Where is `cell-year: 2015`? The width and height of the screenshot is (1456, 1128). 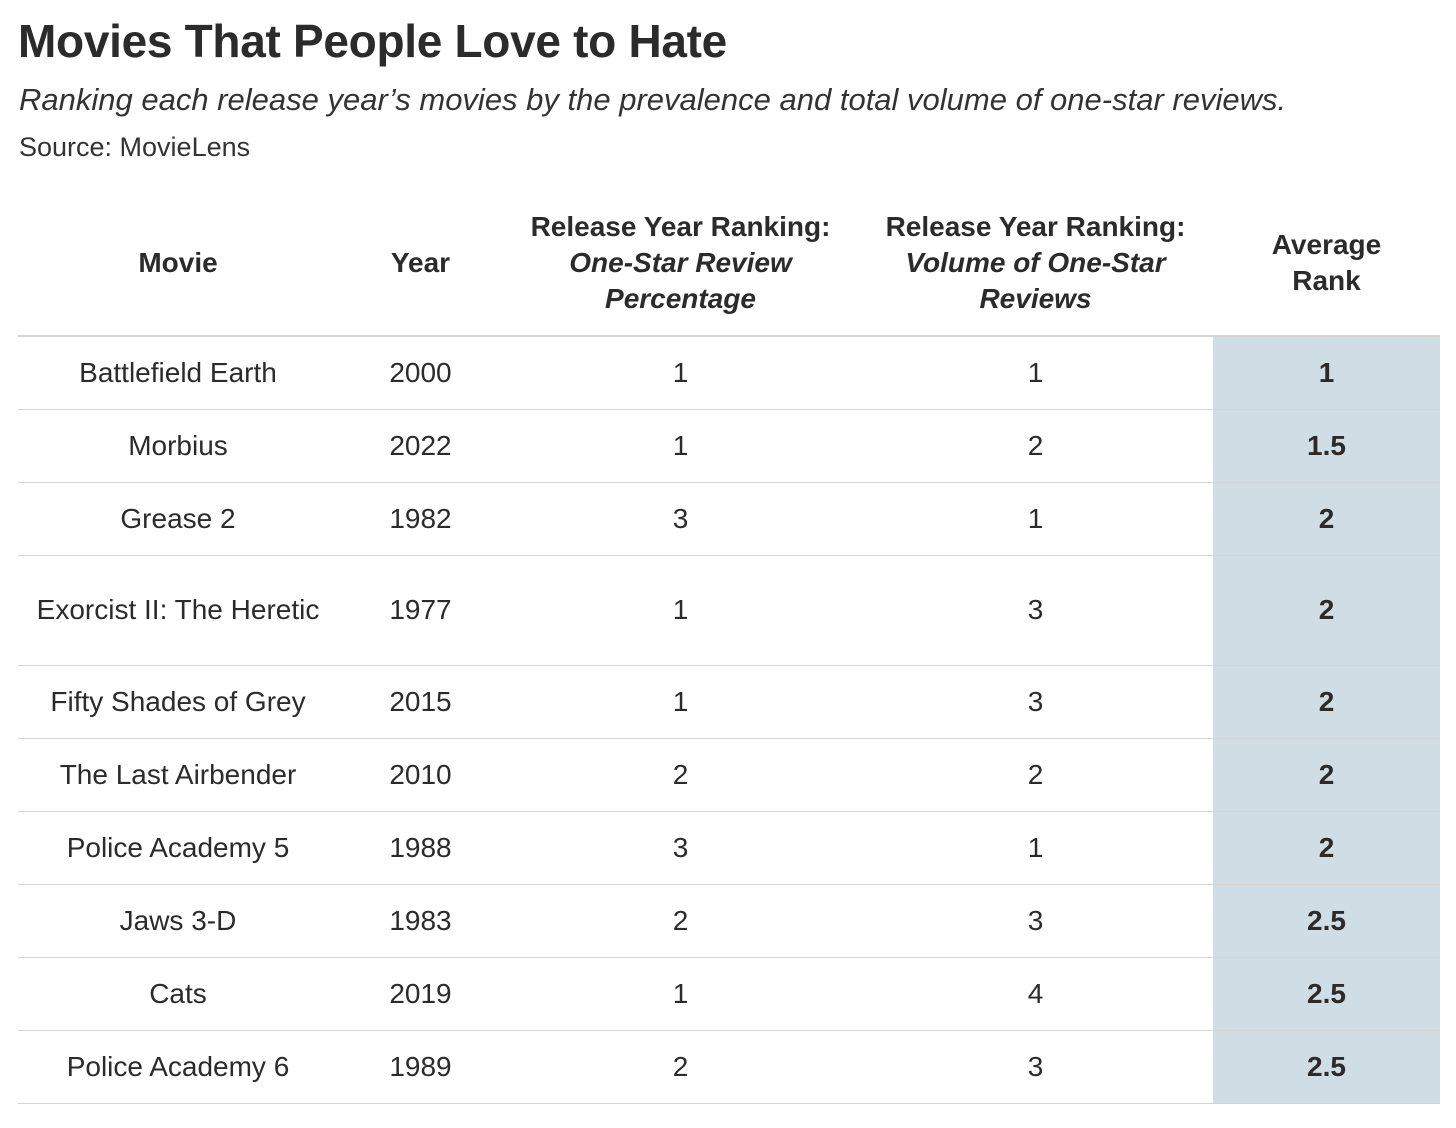 cell-year: 2015 is located at coordinates (420, 702).